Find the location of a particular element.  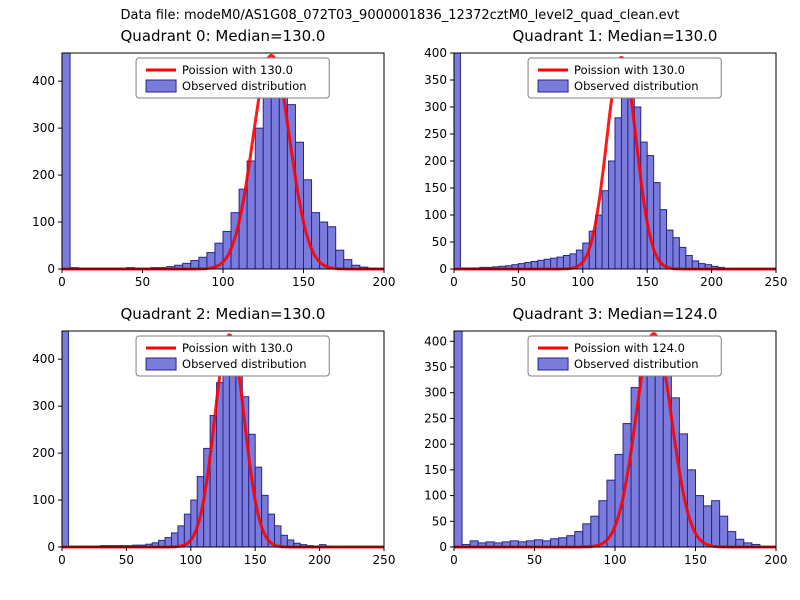

subplot-title: Quadrant 2: Median=130.0 is located at coordinates (223, 314).